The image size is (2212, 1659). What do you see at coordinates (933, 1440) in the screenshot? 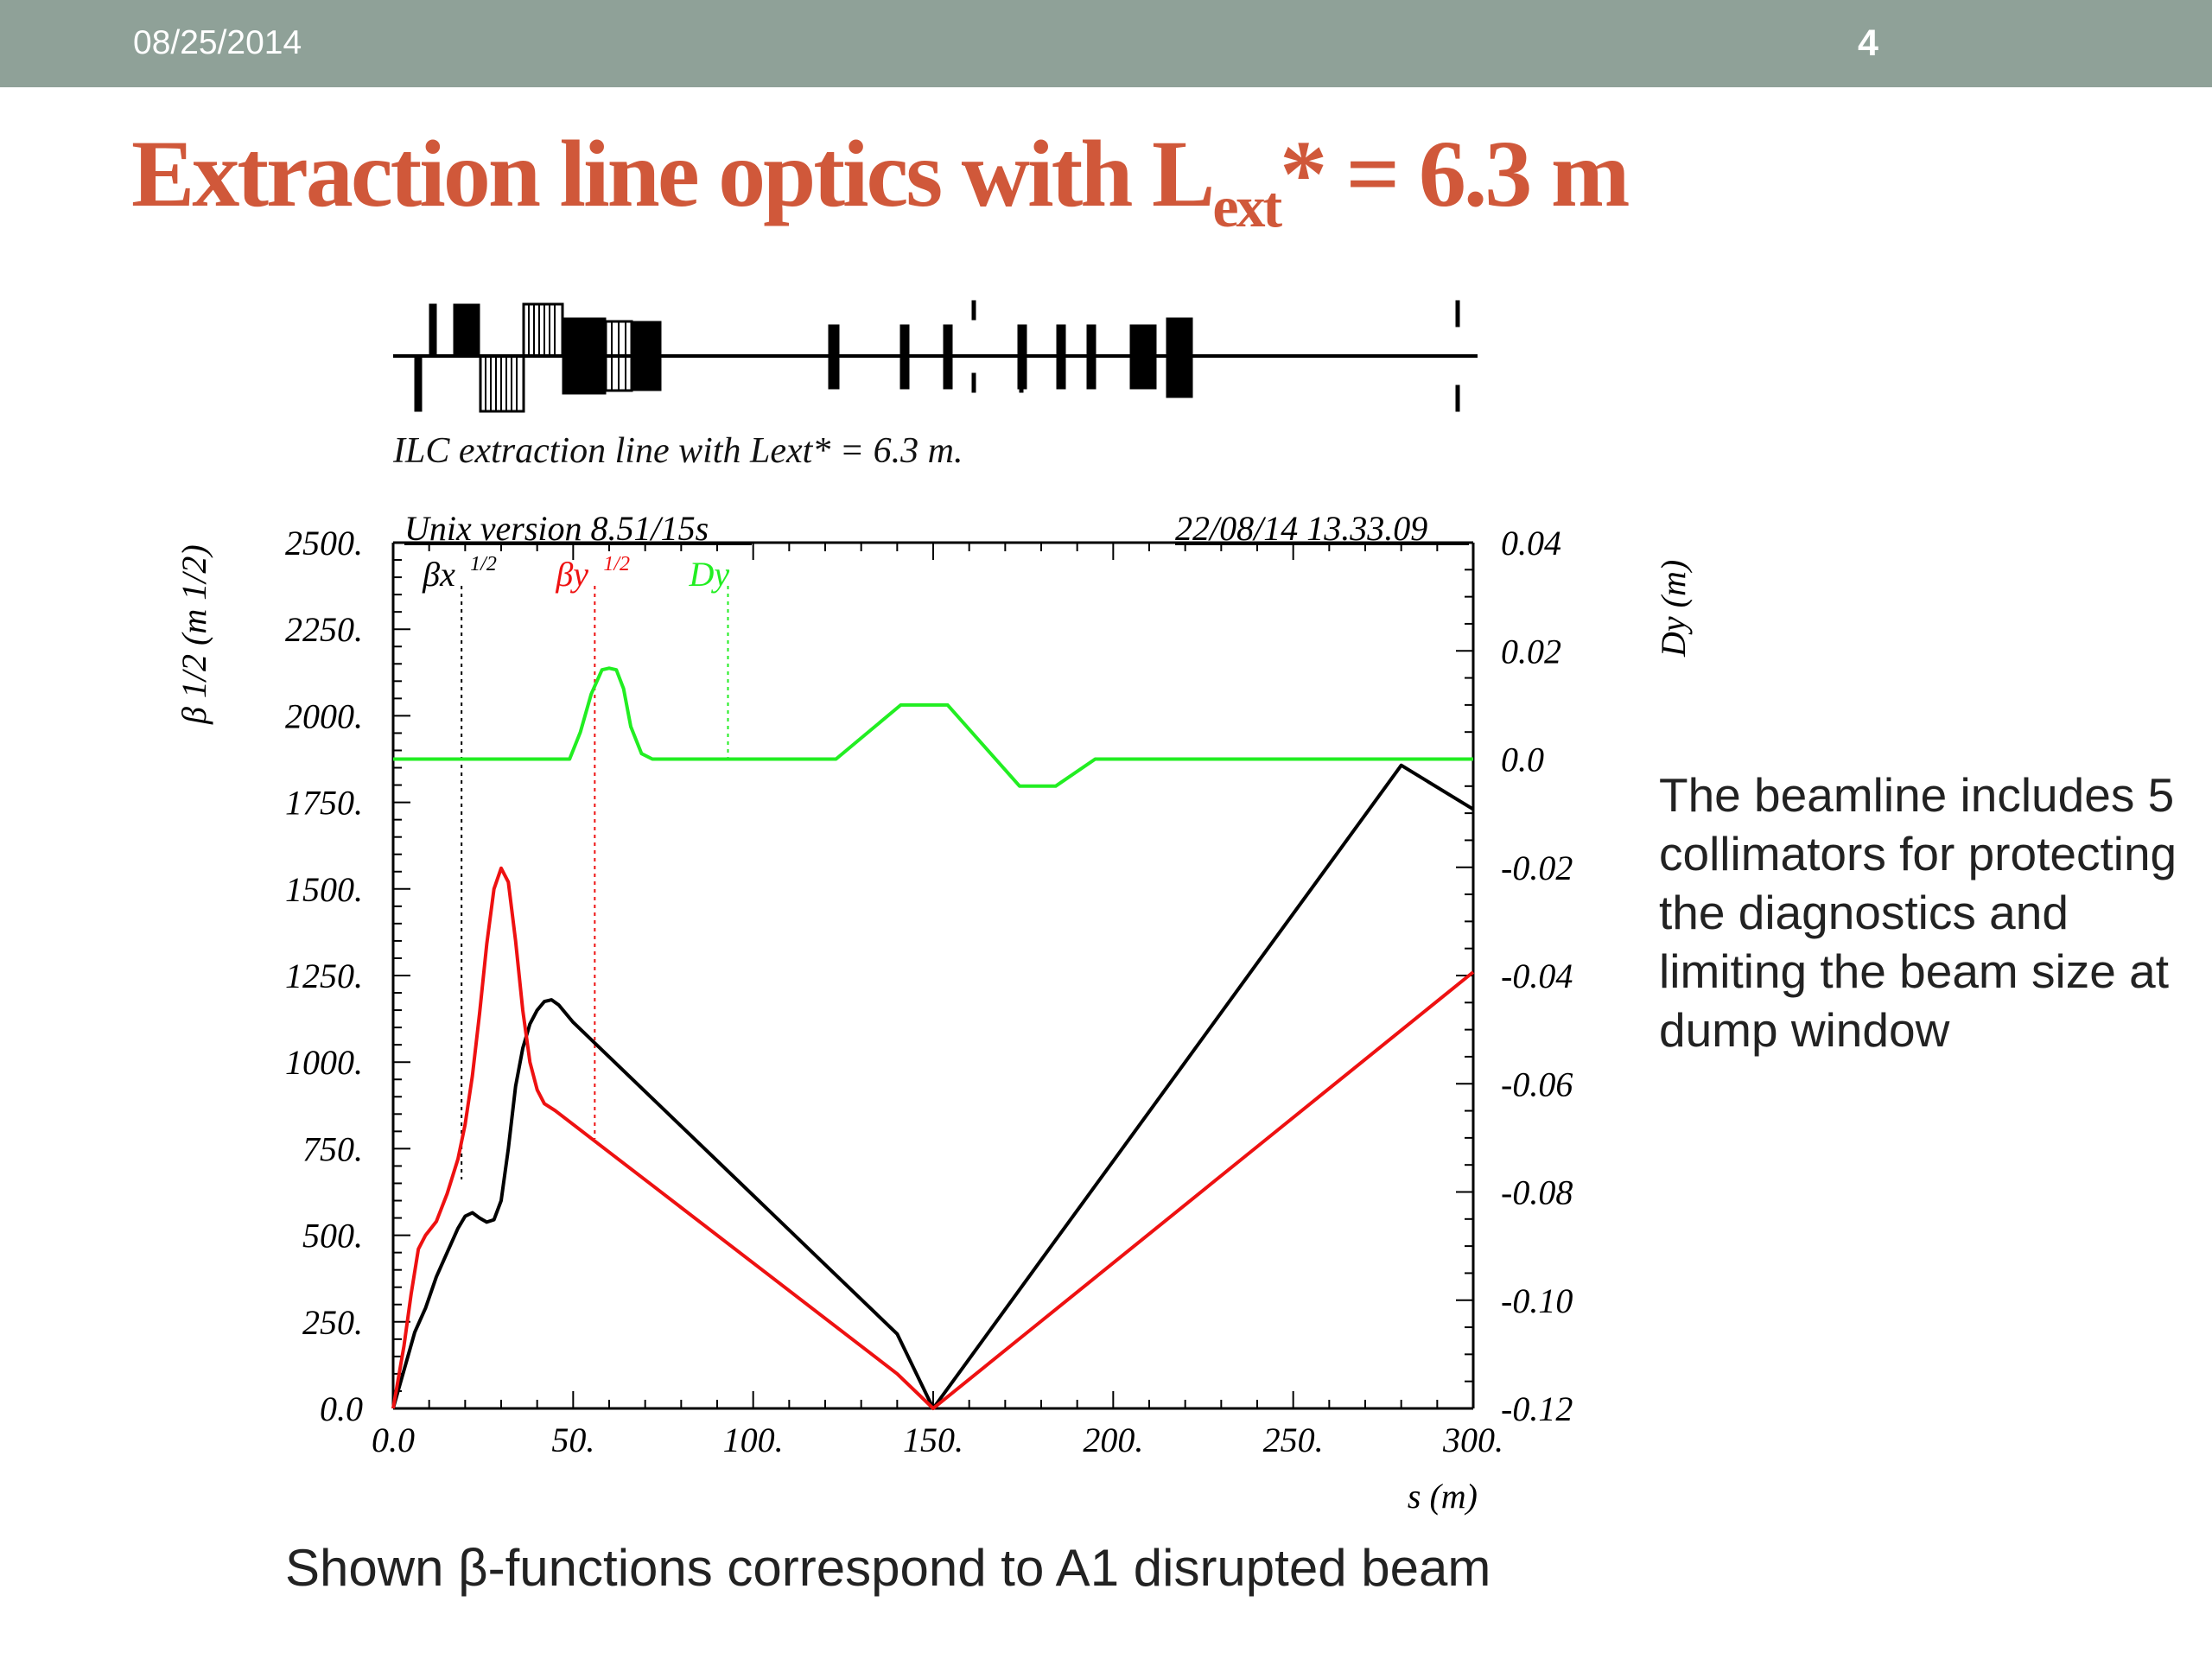
I see `x-tick-label: 150.` at bounding box center [933, 1440].